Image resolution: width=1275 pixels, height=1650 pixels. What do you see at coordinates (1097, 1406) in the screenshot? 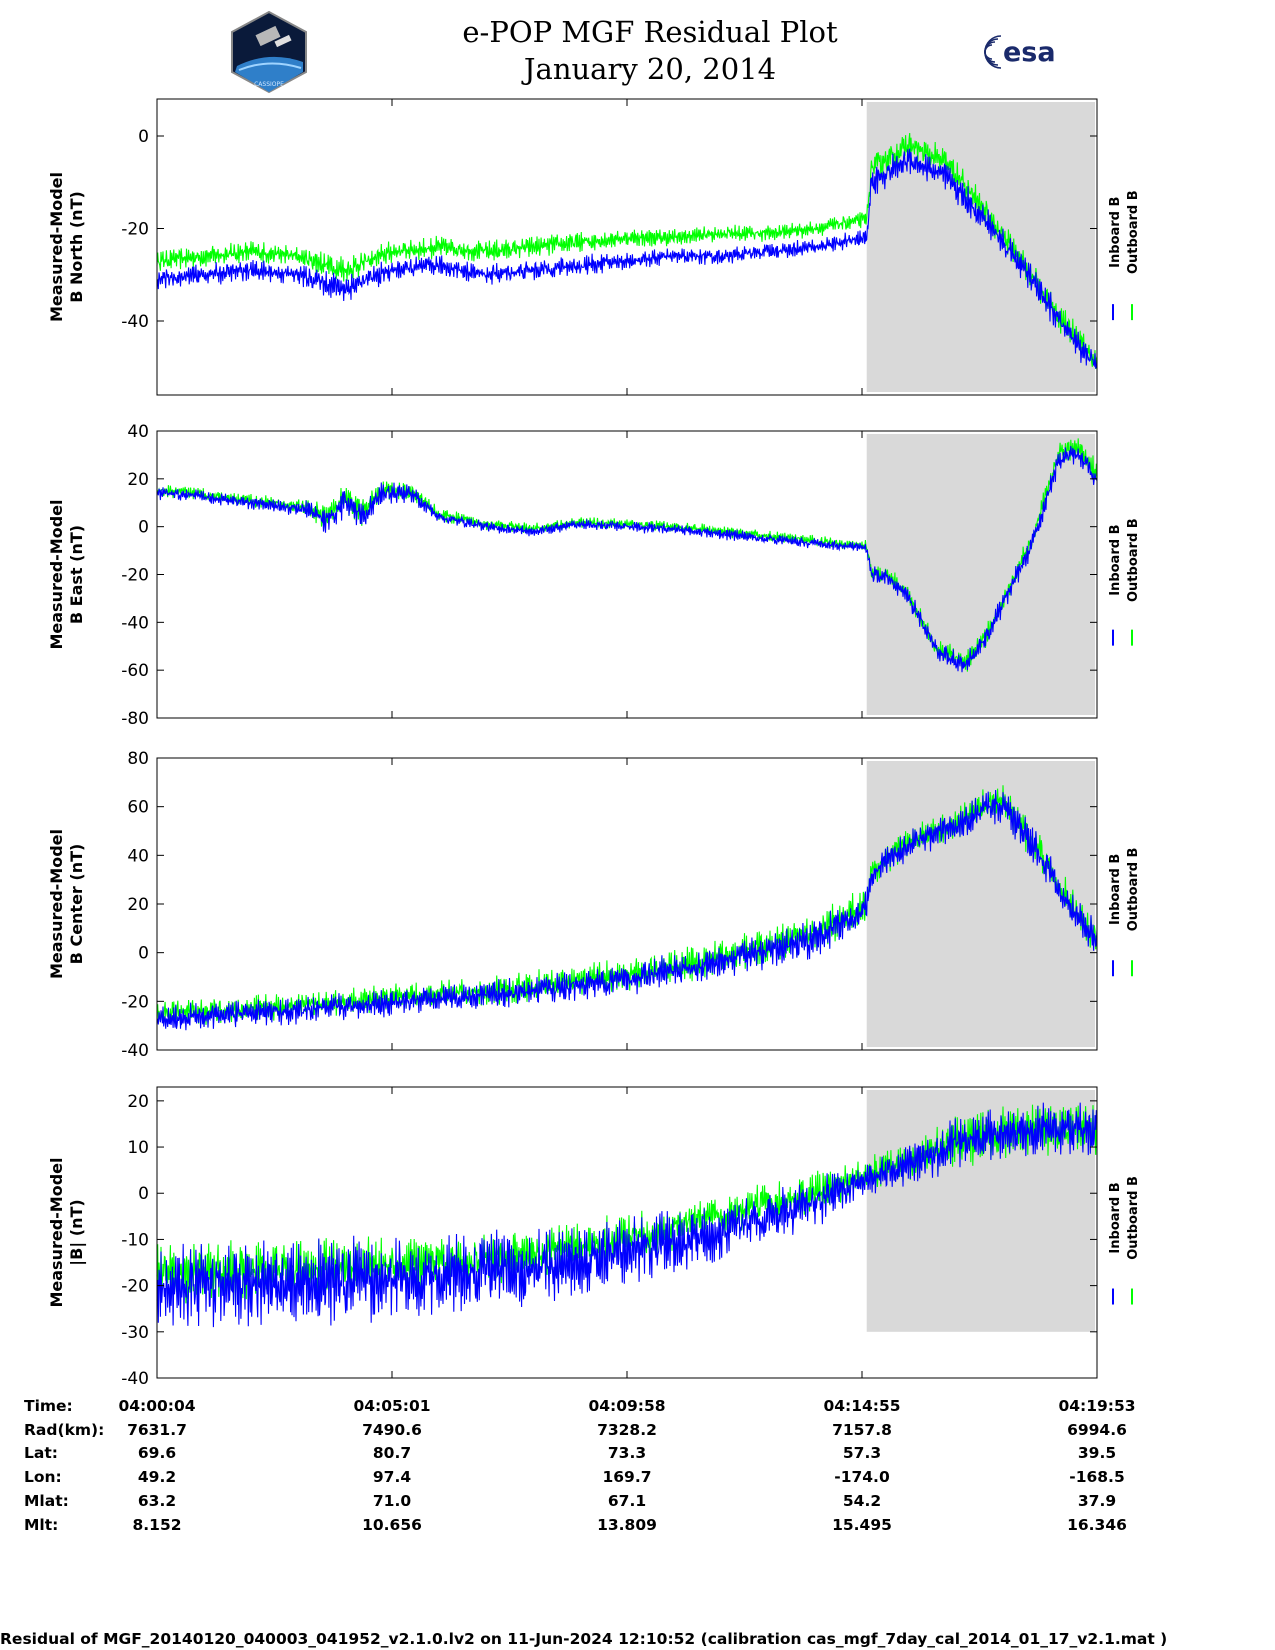
I see `table-cell: 04:19:53` at bounding box center [1097, 1406].